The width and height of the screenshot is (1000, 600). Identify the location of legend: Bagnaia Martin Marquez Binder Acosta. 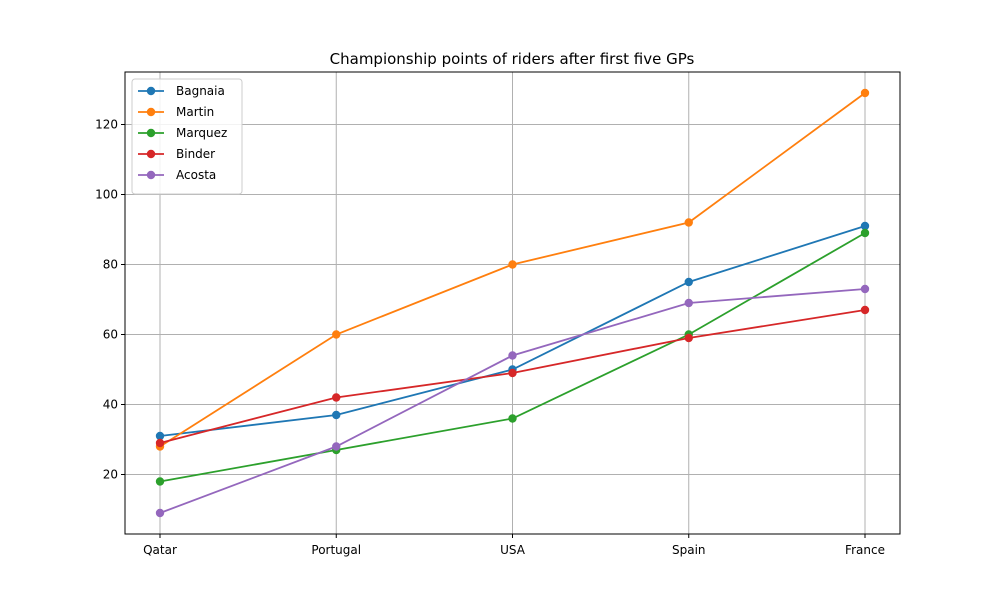
(187, 136).